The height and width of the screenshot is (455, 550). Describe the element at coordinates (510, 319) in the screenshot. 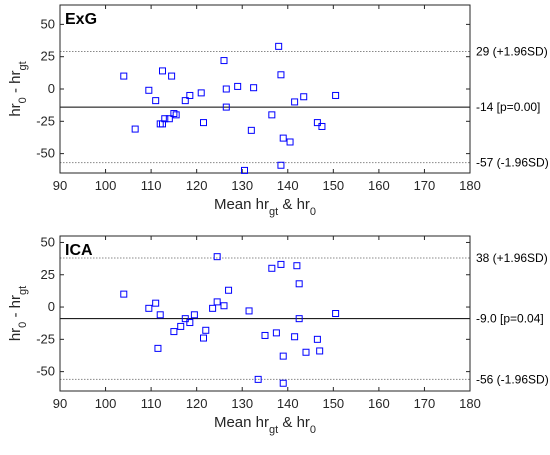

I see `reference-label-2: -9.0 [p=0.04]` at that location.